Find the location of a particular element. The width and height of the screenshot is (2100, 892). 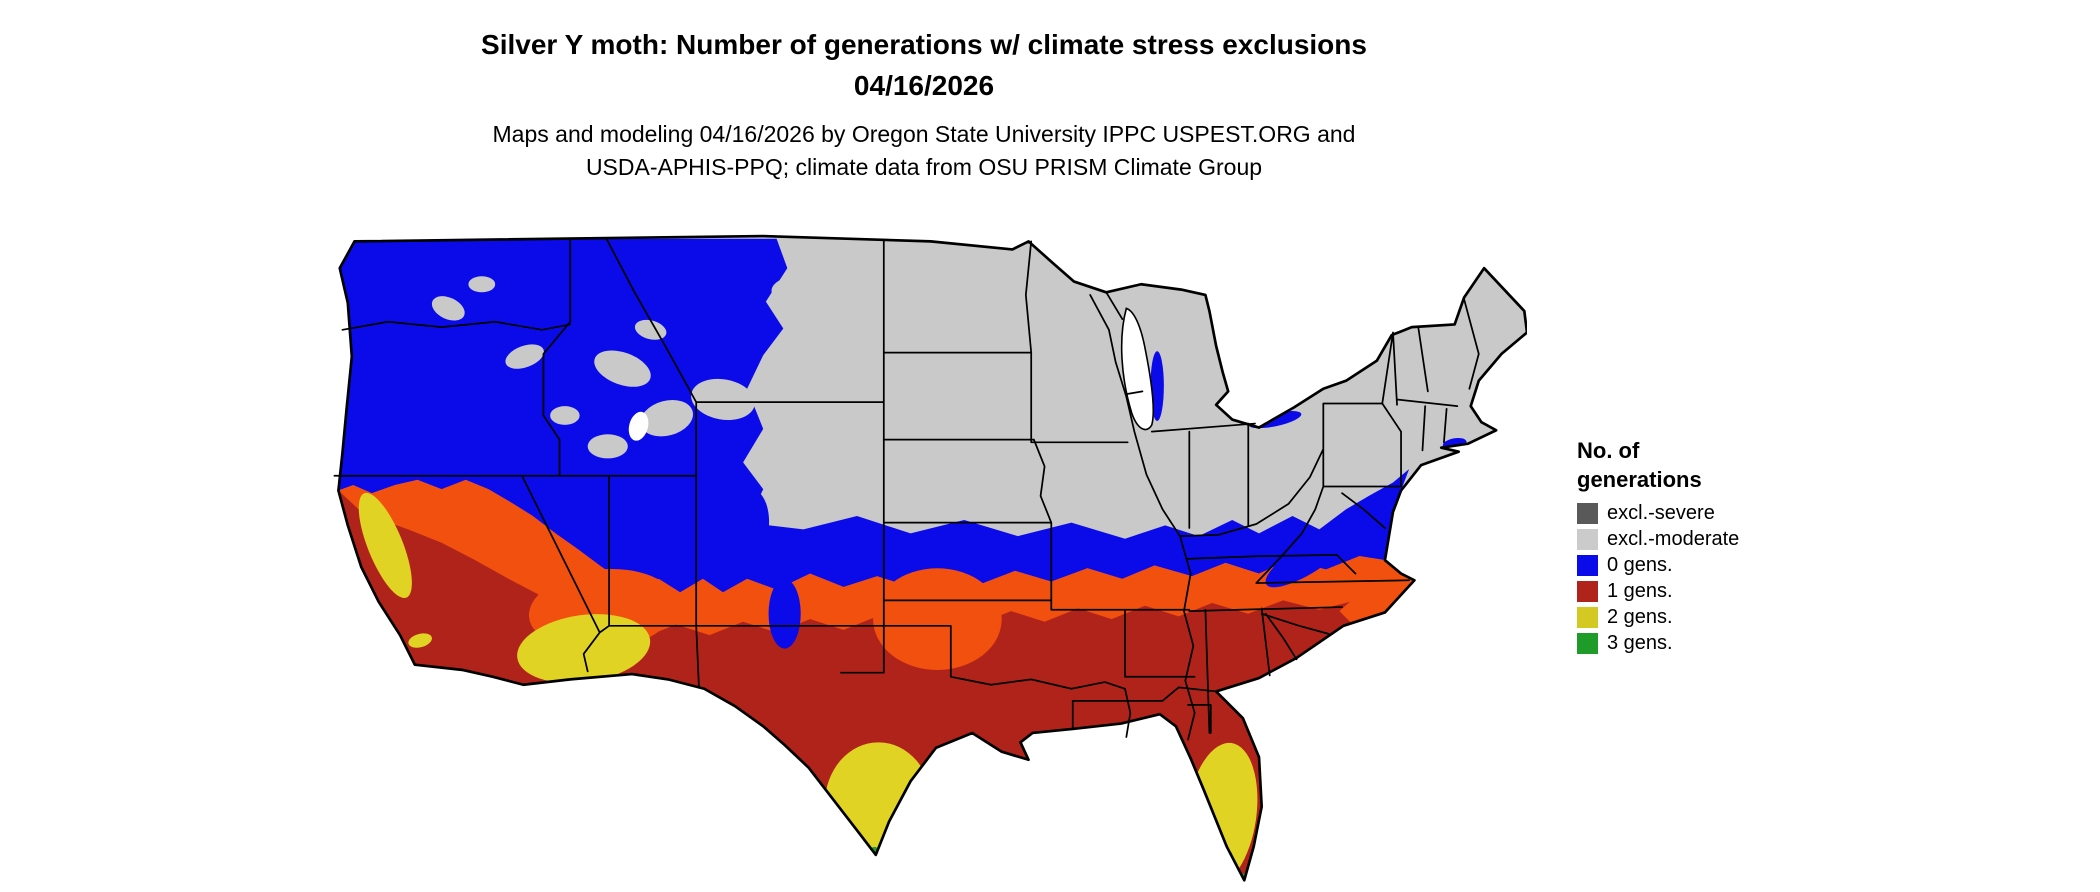

legend-item-0-gens: 0 gens. is located at coordinates (1658, 565).